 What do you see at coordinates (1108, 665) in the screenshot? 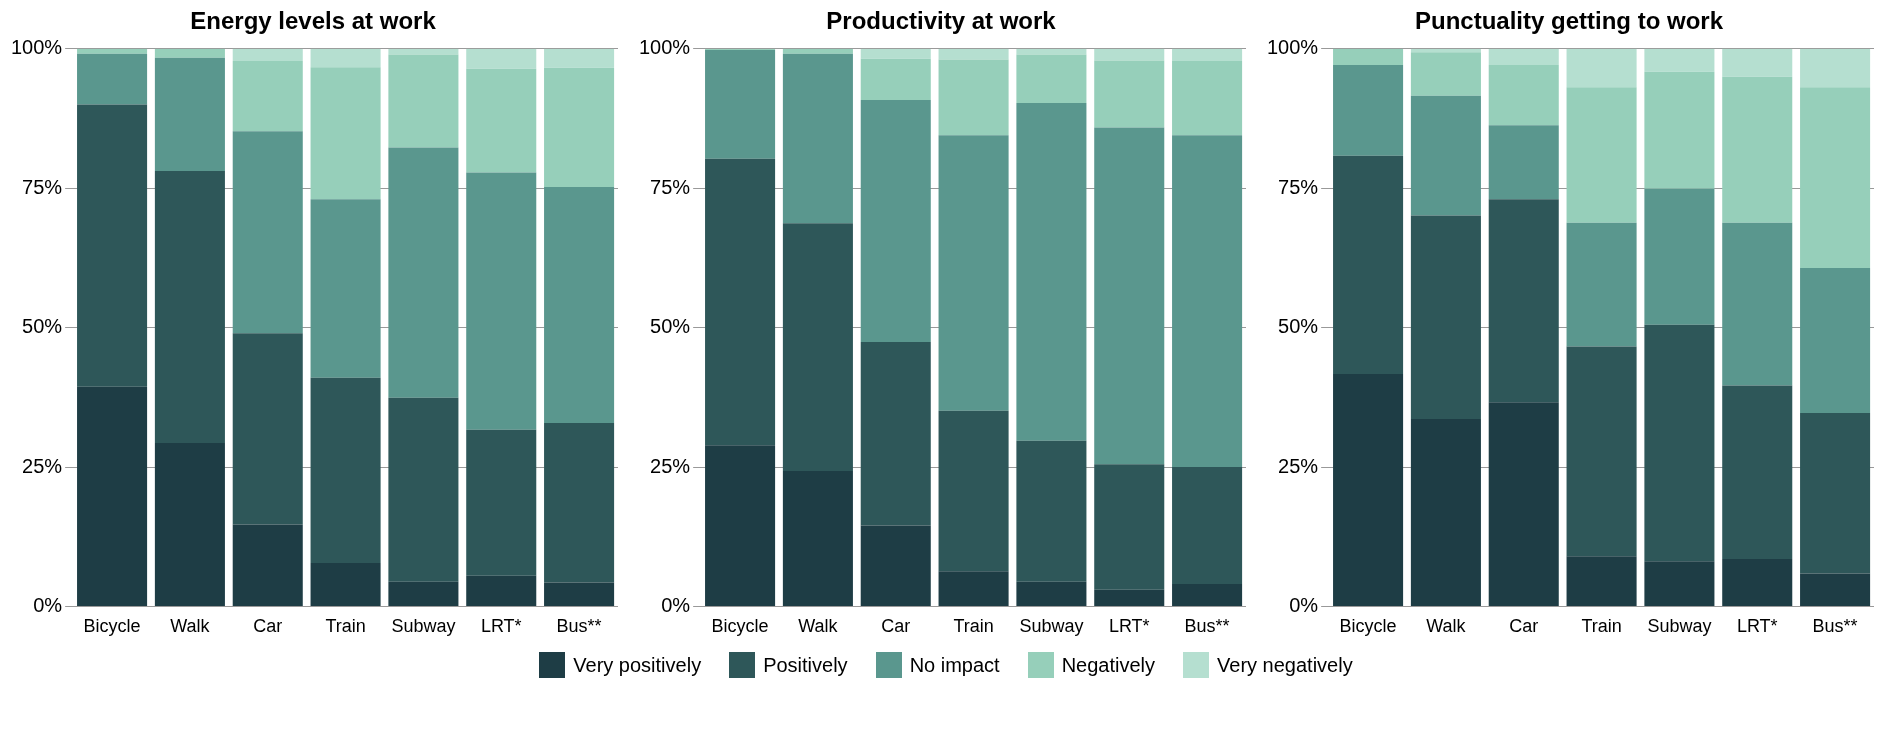
I see `legend-label: Negatively` at bounding box center [1108, 665].